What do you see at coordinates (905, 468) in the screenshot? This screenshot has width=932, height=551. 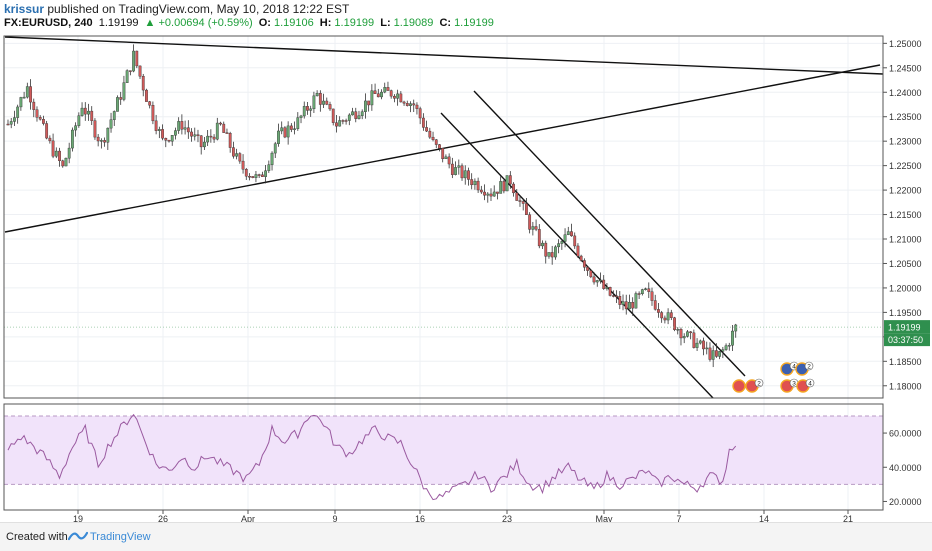 I see `rsi-tick-label: 40.0000` at bounding box center [905, 468].